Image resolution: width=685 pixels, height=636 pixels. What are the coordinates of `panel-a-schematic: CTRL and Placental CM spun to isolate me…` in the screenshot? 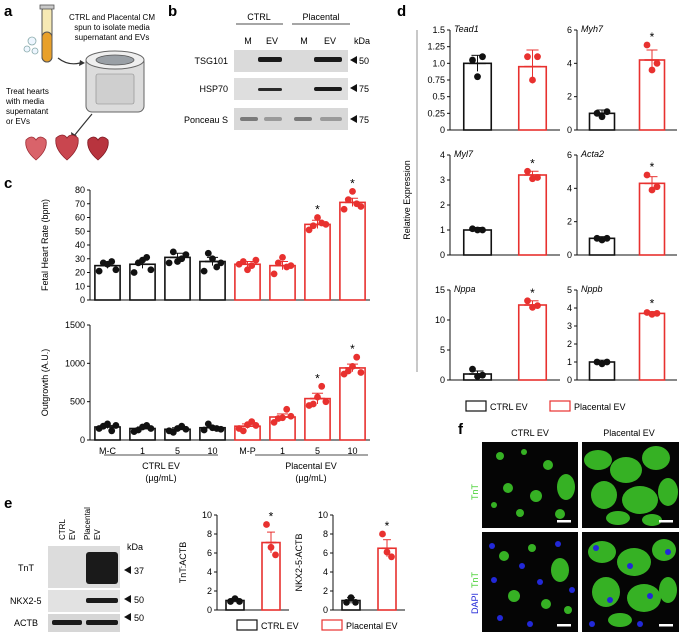 It's located at (80, 82).